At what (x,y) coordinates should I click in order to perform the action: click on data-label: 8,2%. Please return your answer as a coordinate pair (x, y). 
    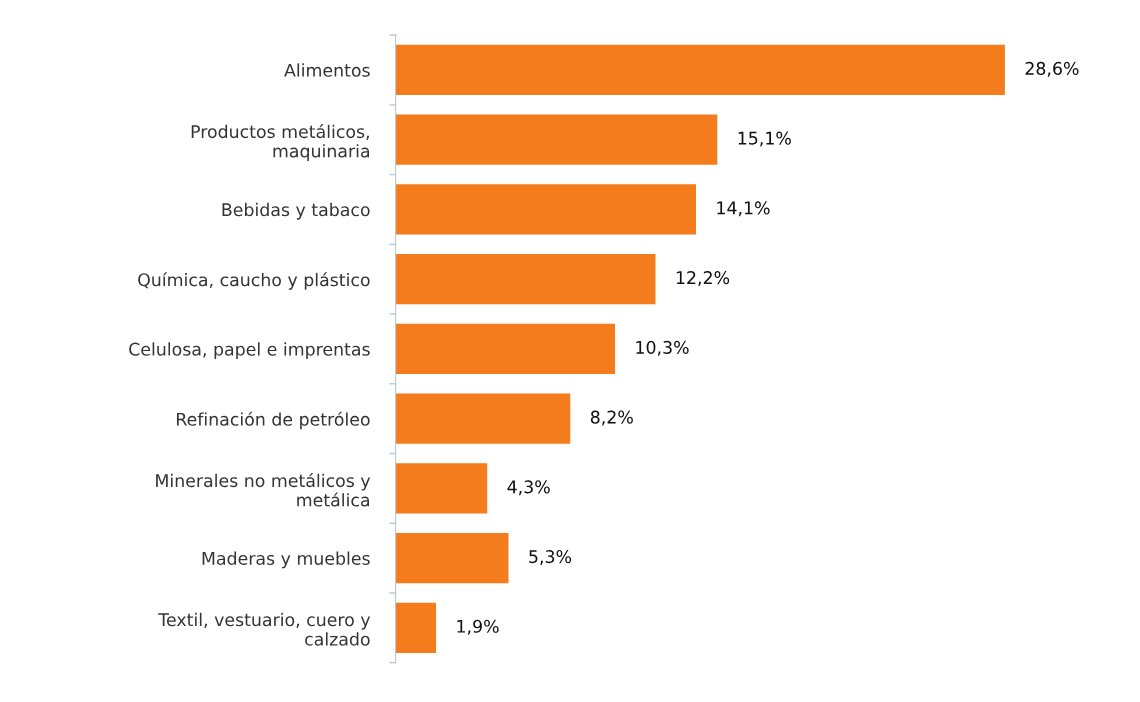
    Looking at the image, I should click on (611, 418).